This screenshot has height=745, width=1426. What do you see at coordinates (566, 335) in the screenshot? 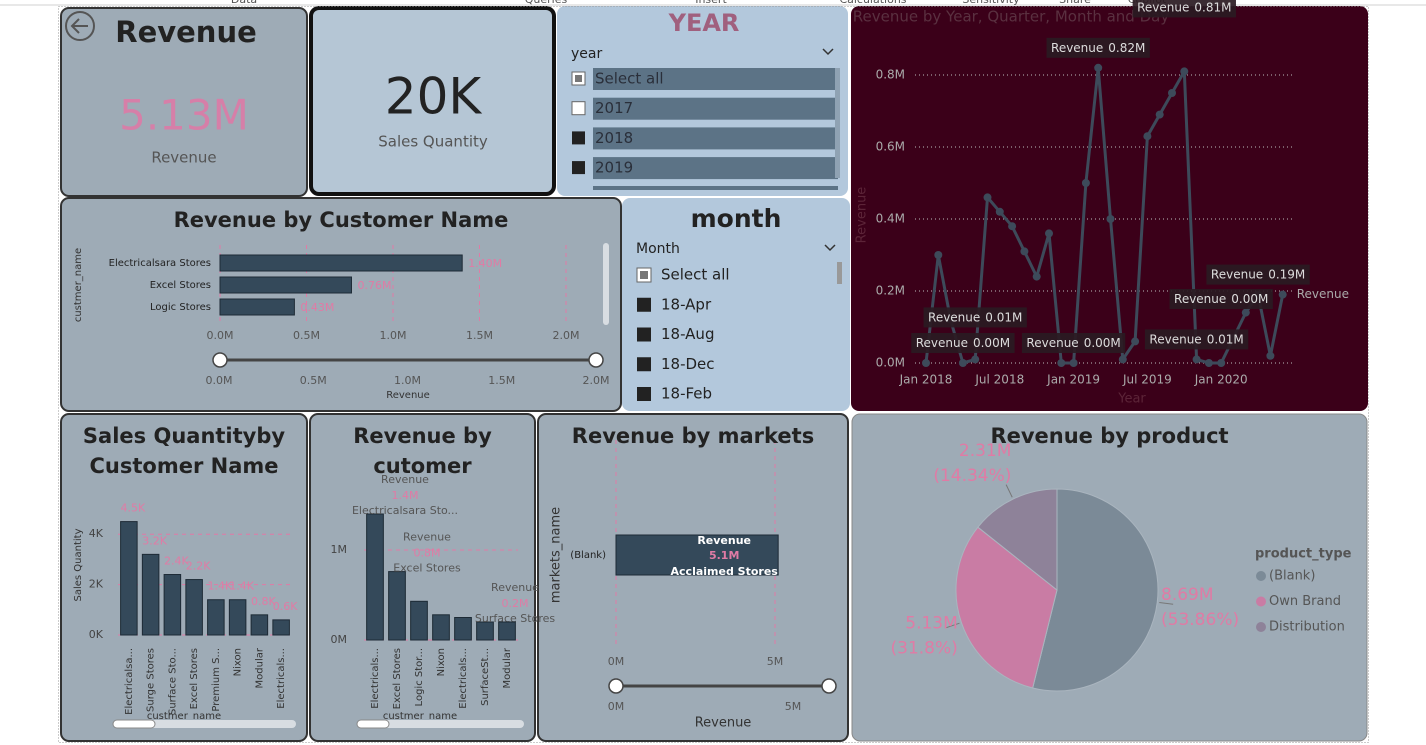
I see `x-tick-label: 2.0M` at bounding box center [566, 335].